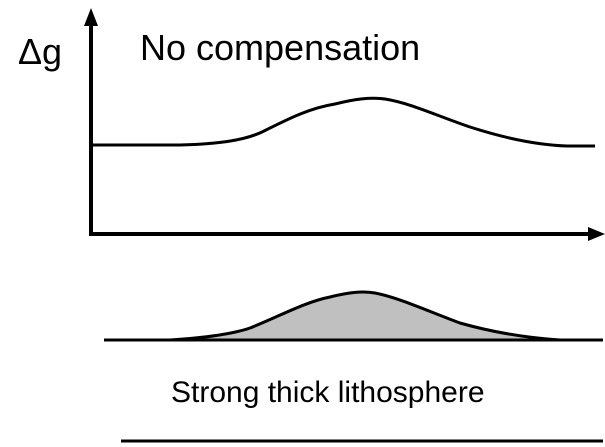  What do you see at coordinates (596, 234) in the screenshot?
I see `x-axis-arrowhead` at bounding box center [596, 234].